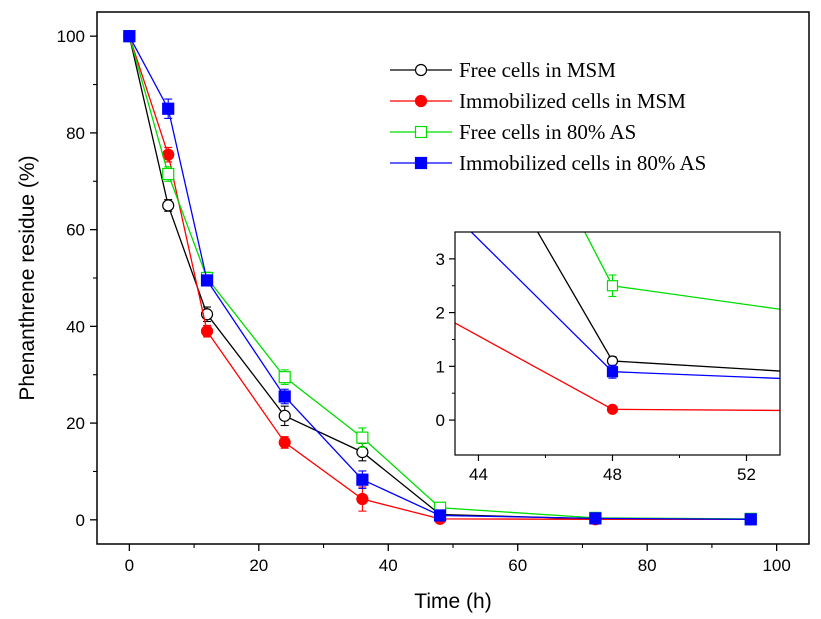 Image resolution: width=821 pixels, height=619 pixels. Describe the element at coordinates (547, 132) in the screenshot. I see `legend-label: Free cells in 80% AS` at that location.